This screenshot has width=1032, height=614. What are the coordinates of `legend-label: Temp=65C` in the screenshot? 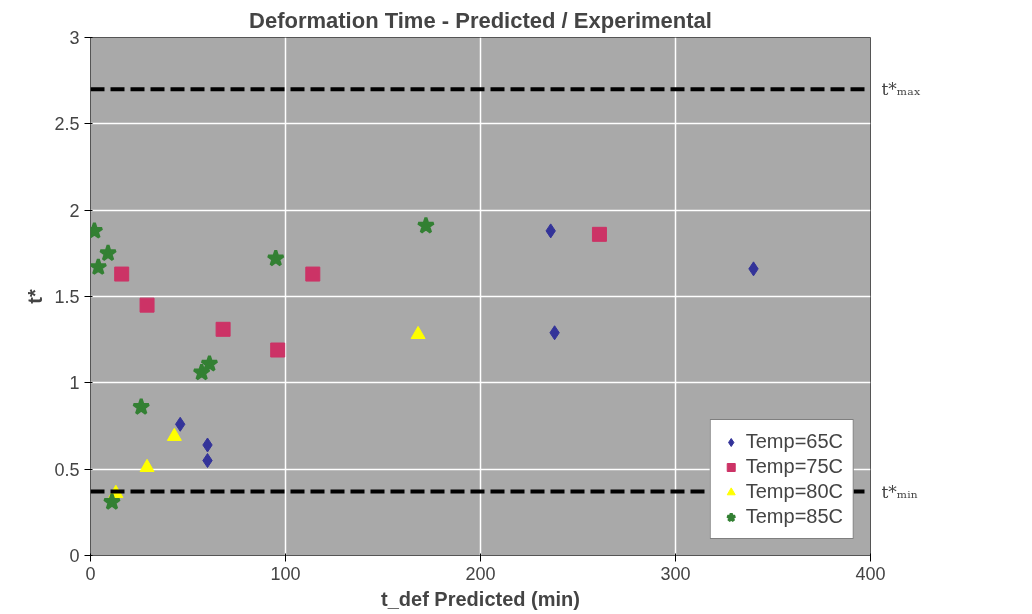 It's located at (794, 441).